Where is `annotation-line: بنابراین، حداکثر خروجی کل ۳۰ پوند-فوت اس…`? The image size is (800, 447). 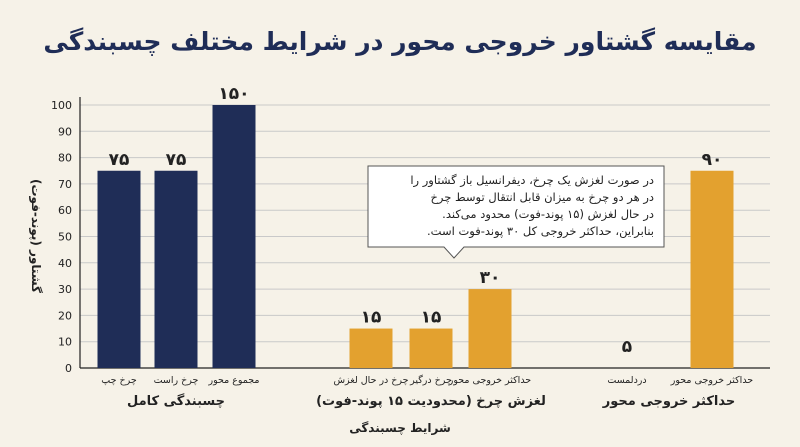 annotation-line: بنابراین، حداکثر خروجی کل ۳۰ پوند-فوت اس… is located at coordinates (540, 231).